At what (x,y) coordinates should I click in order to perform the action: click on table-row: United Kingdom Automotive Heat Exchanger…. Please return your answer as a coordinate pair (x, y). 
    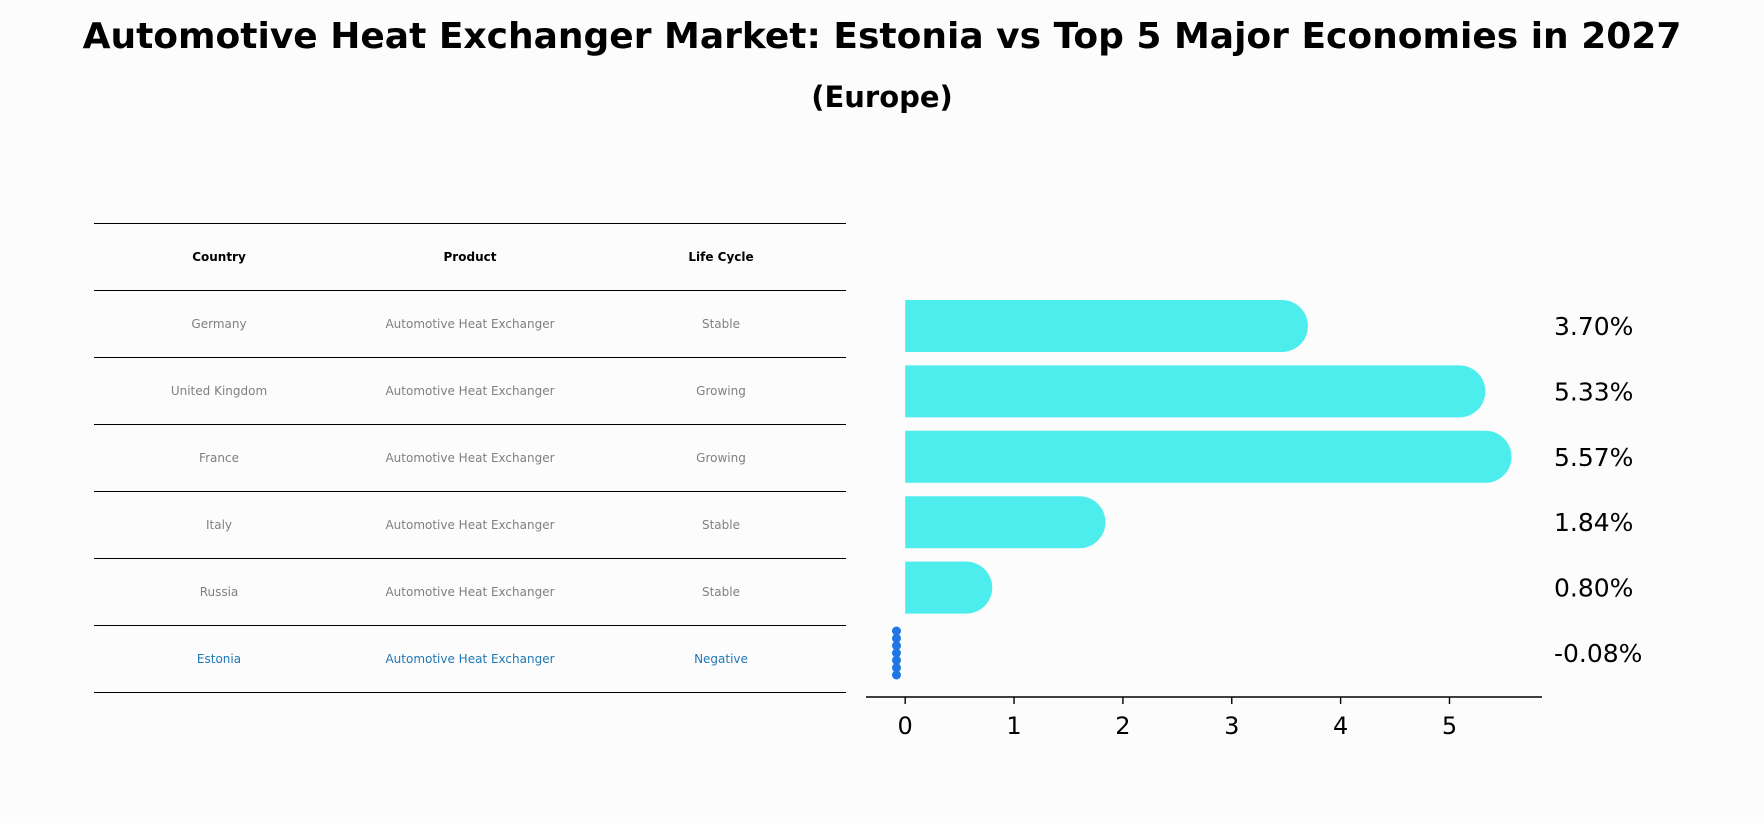
    Looking at the image, I should click on (470, 391).